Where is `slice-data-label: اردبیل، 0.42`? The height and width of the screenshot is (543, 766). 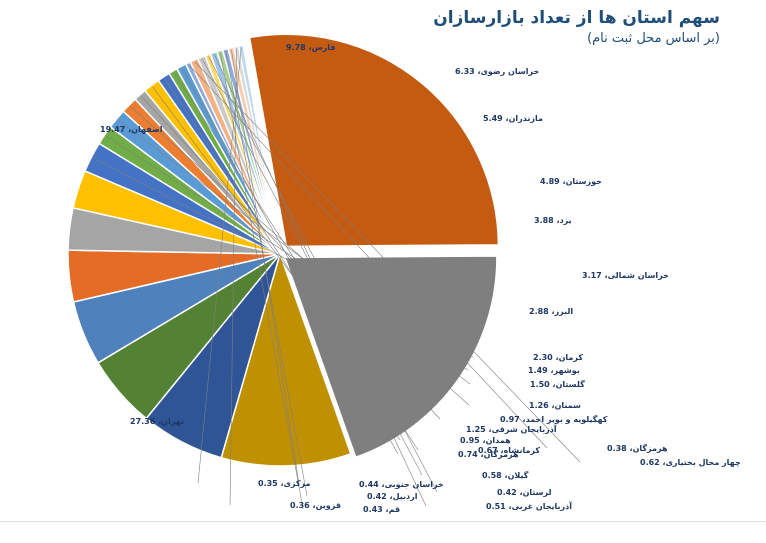 slice-data-label: اردبیل، 0.42 is located at coordinates (392, 496).